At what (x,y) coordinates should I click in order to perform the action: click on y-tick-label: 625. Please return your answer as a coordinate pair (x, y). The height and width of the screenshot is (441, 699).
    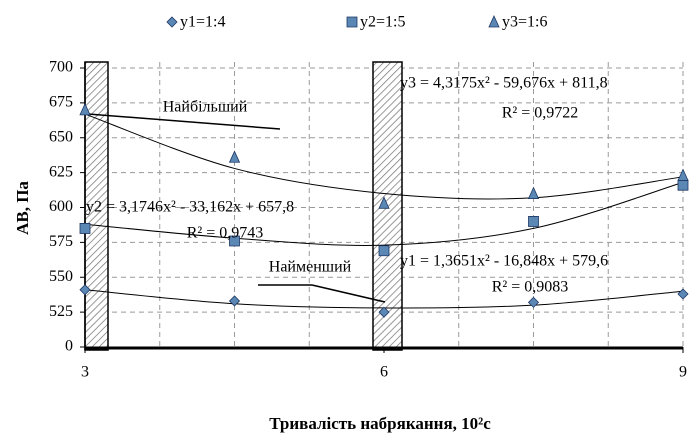
    Looking at the image, I should click on (61, 171).